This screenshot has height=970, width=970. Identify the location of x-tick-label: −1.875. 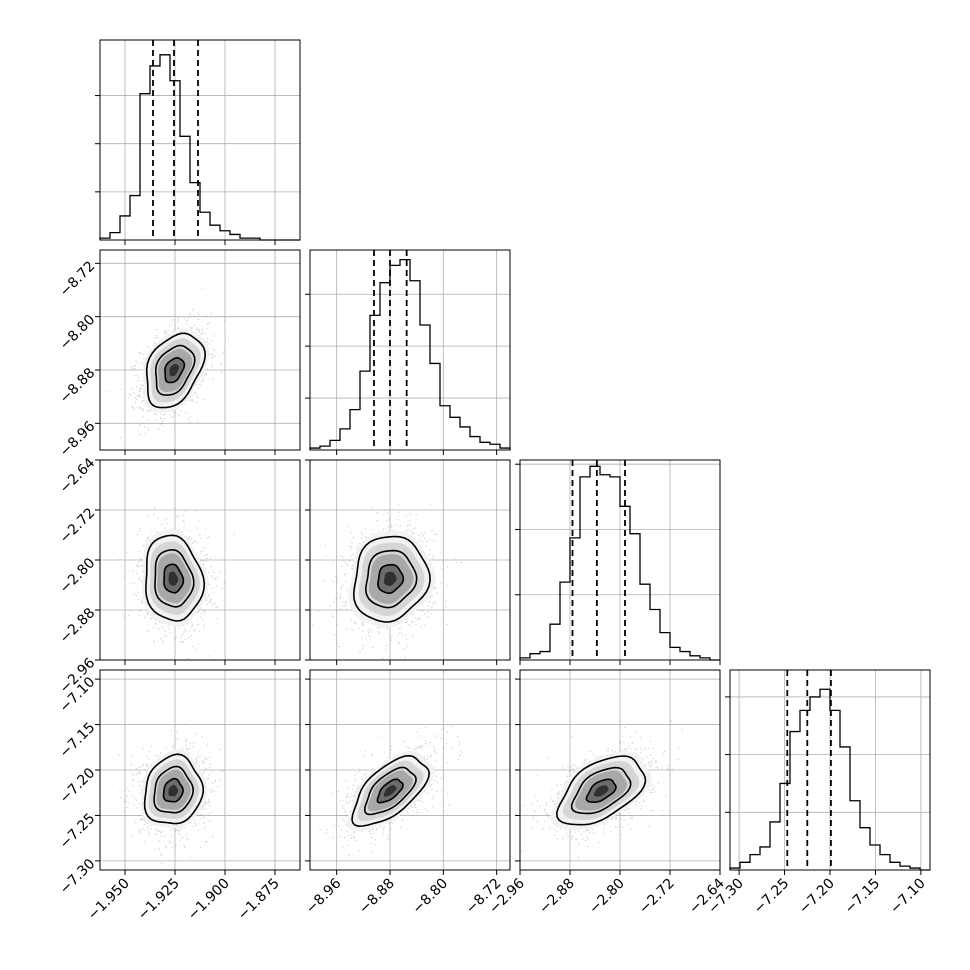
(259, 900).